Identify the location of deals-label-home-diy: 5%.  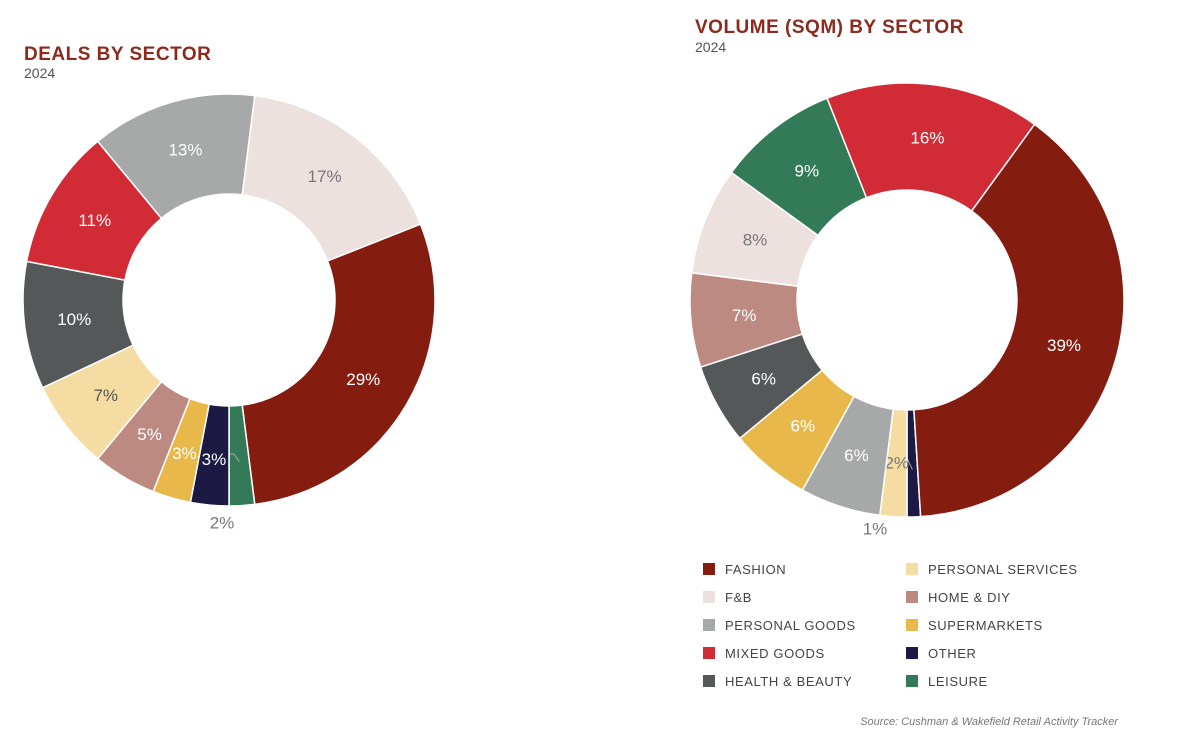
(149, 434).